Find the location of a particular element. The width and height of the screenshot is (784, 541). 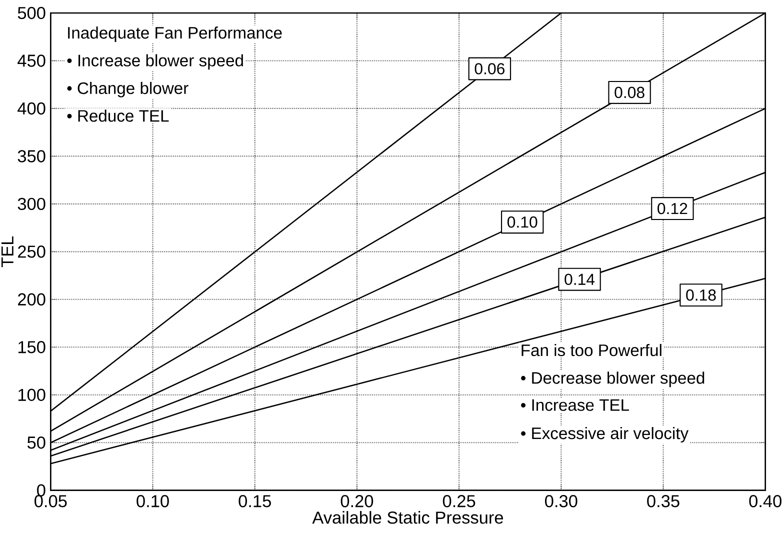

annotation: • Excessive air velocity is located at coordinates (605, 434).